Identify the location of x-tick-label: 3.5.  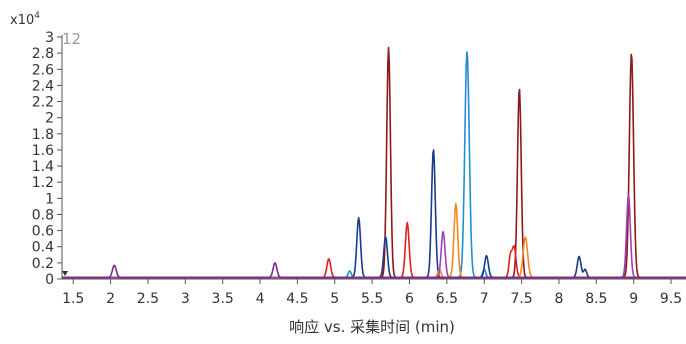
(223, 299).